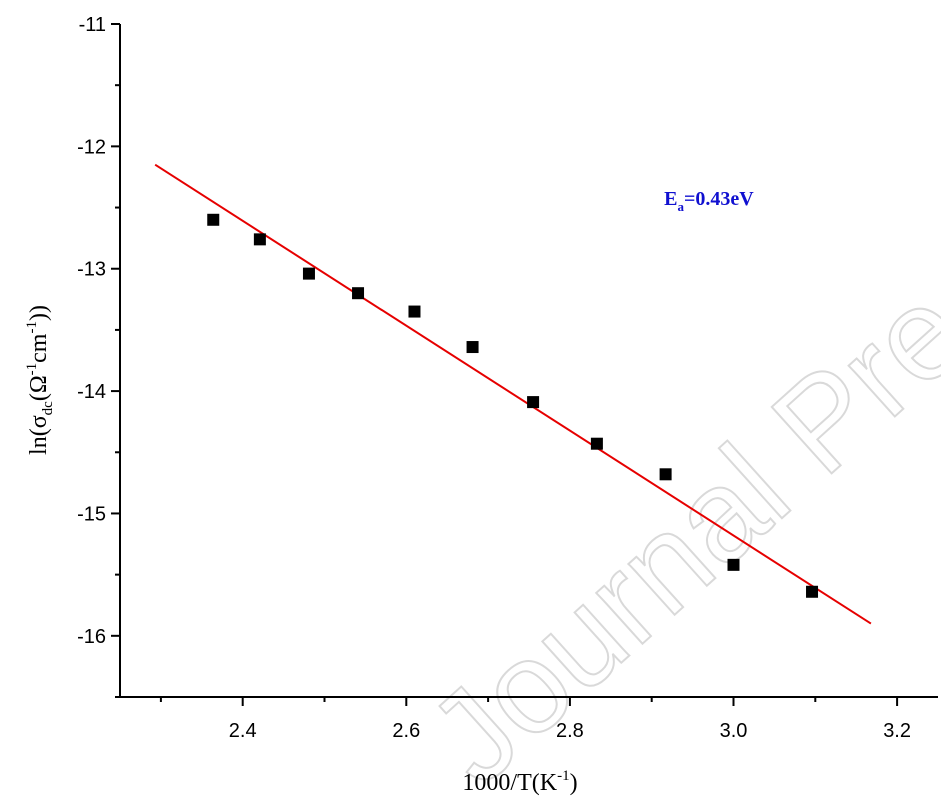 The image size is (941, 807). What do you see at coordinates (48, 408) in the screenshot?
I see `y-axis-title-sub: dc` at bounding box center [48, 408].